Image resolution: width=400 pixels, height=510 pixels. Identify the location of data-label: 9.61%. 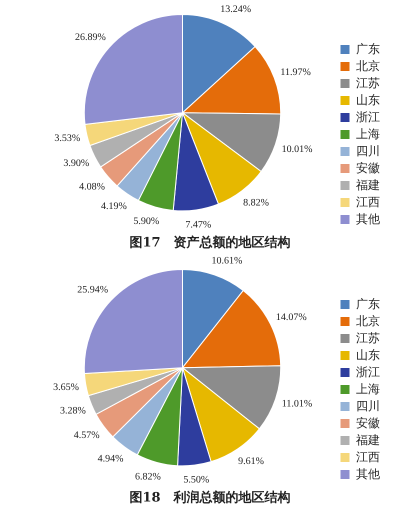
(251, 461).